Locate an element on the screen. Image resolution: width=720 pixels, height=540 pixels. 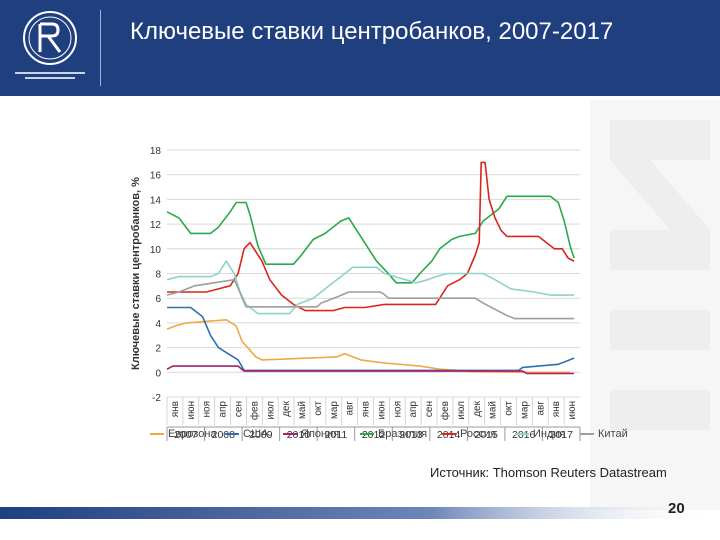
y-tick-label: 10 is located at coordinates (156, 250).